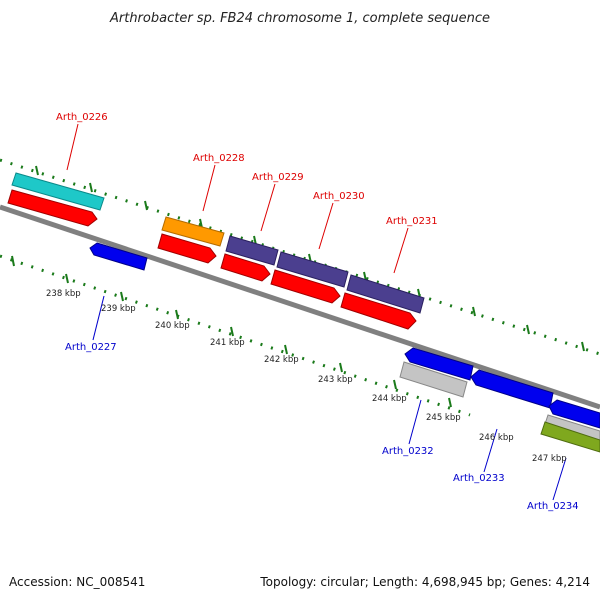 This screenshot has width=600, height=600. What do you see at coordinates (77, 582) in the screenshot?
I see `accession-text: Accession: NC_008541` at bounding box center [77, 582].